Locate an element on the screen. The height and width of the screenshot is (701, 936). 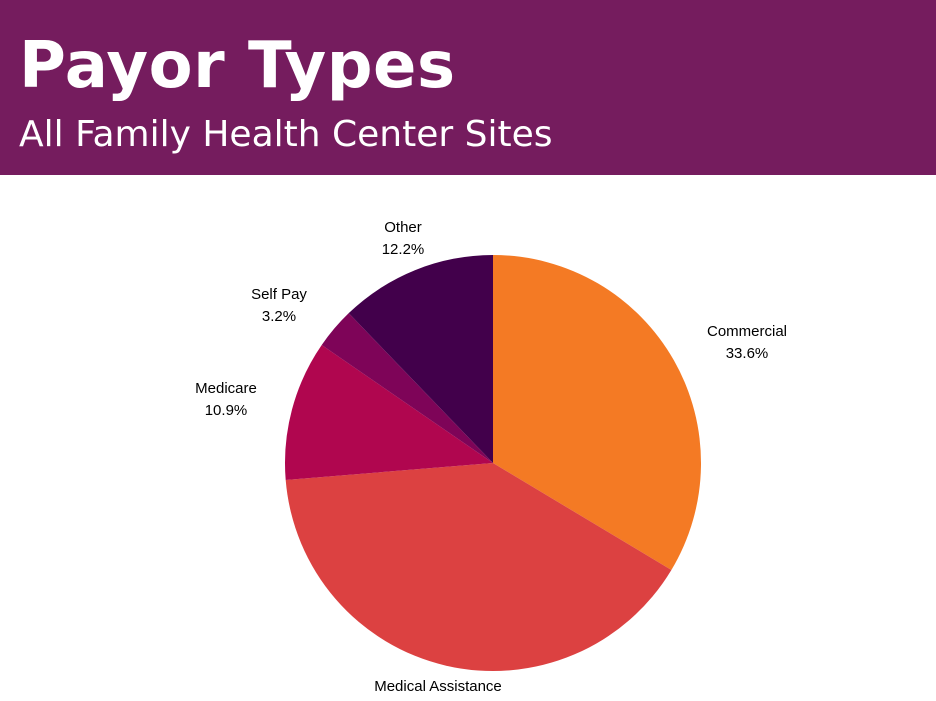
pie-slice-medicare is located at coordinates (388, 412).